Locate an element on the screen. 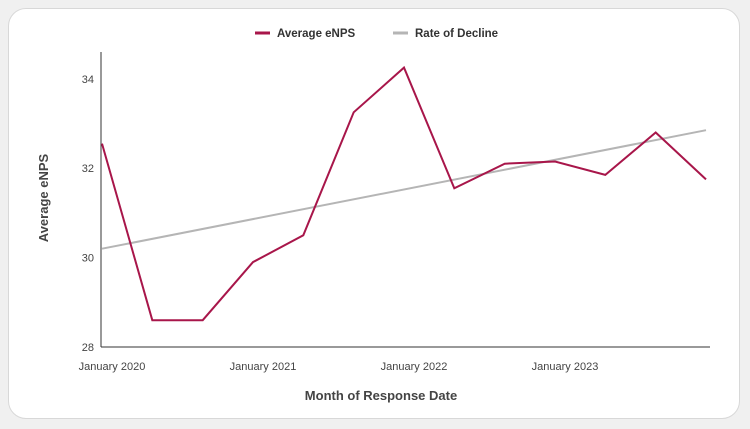 The width and height of the screenshot is (750, 429). y-tick-label: 32 is located at coordinates (88, 169).